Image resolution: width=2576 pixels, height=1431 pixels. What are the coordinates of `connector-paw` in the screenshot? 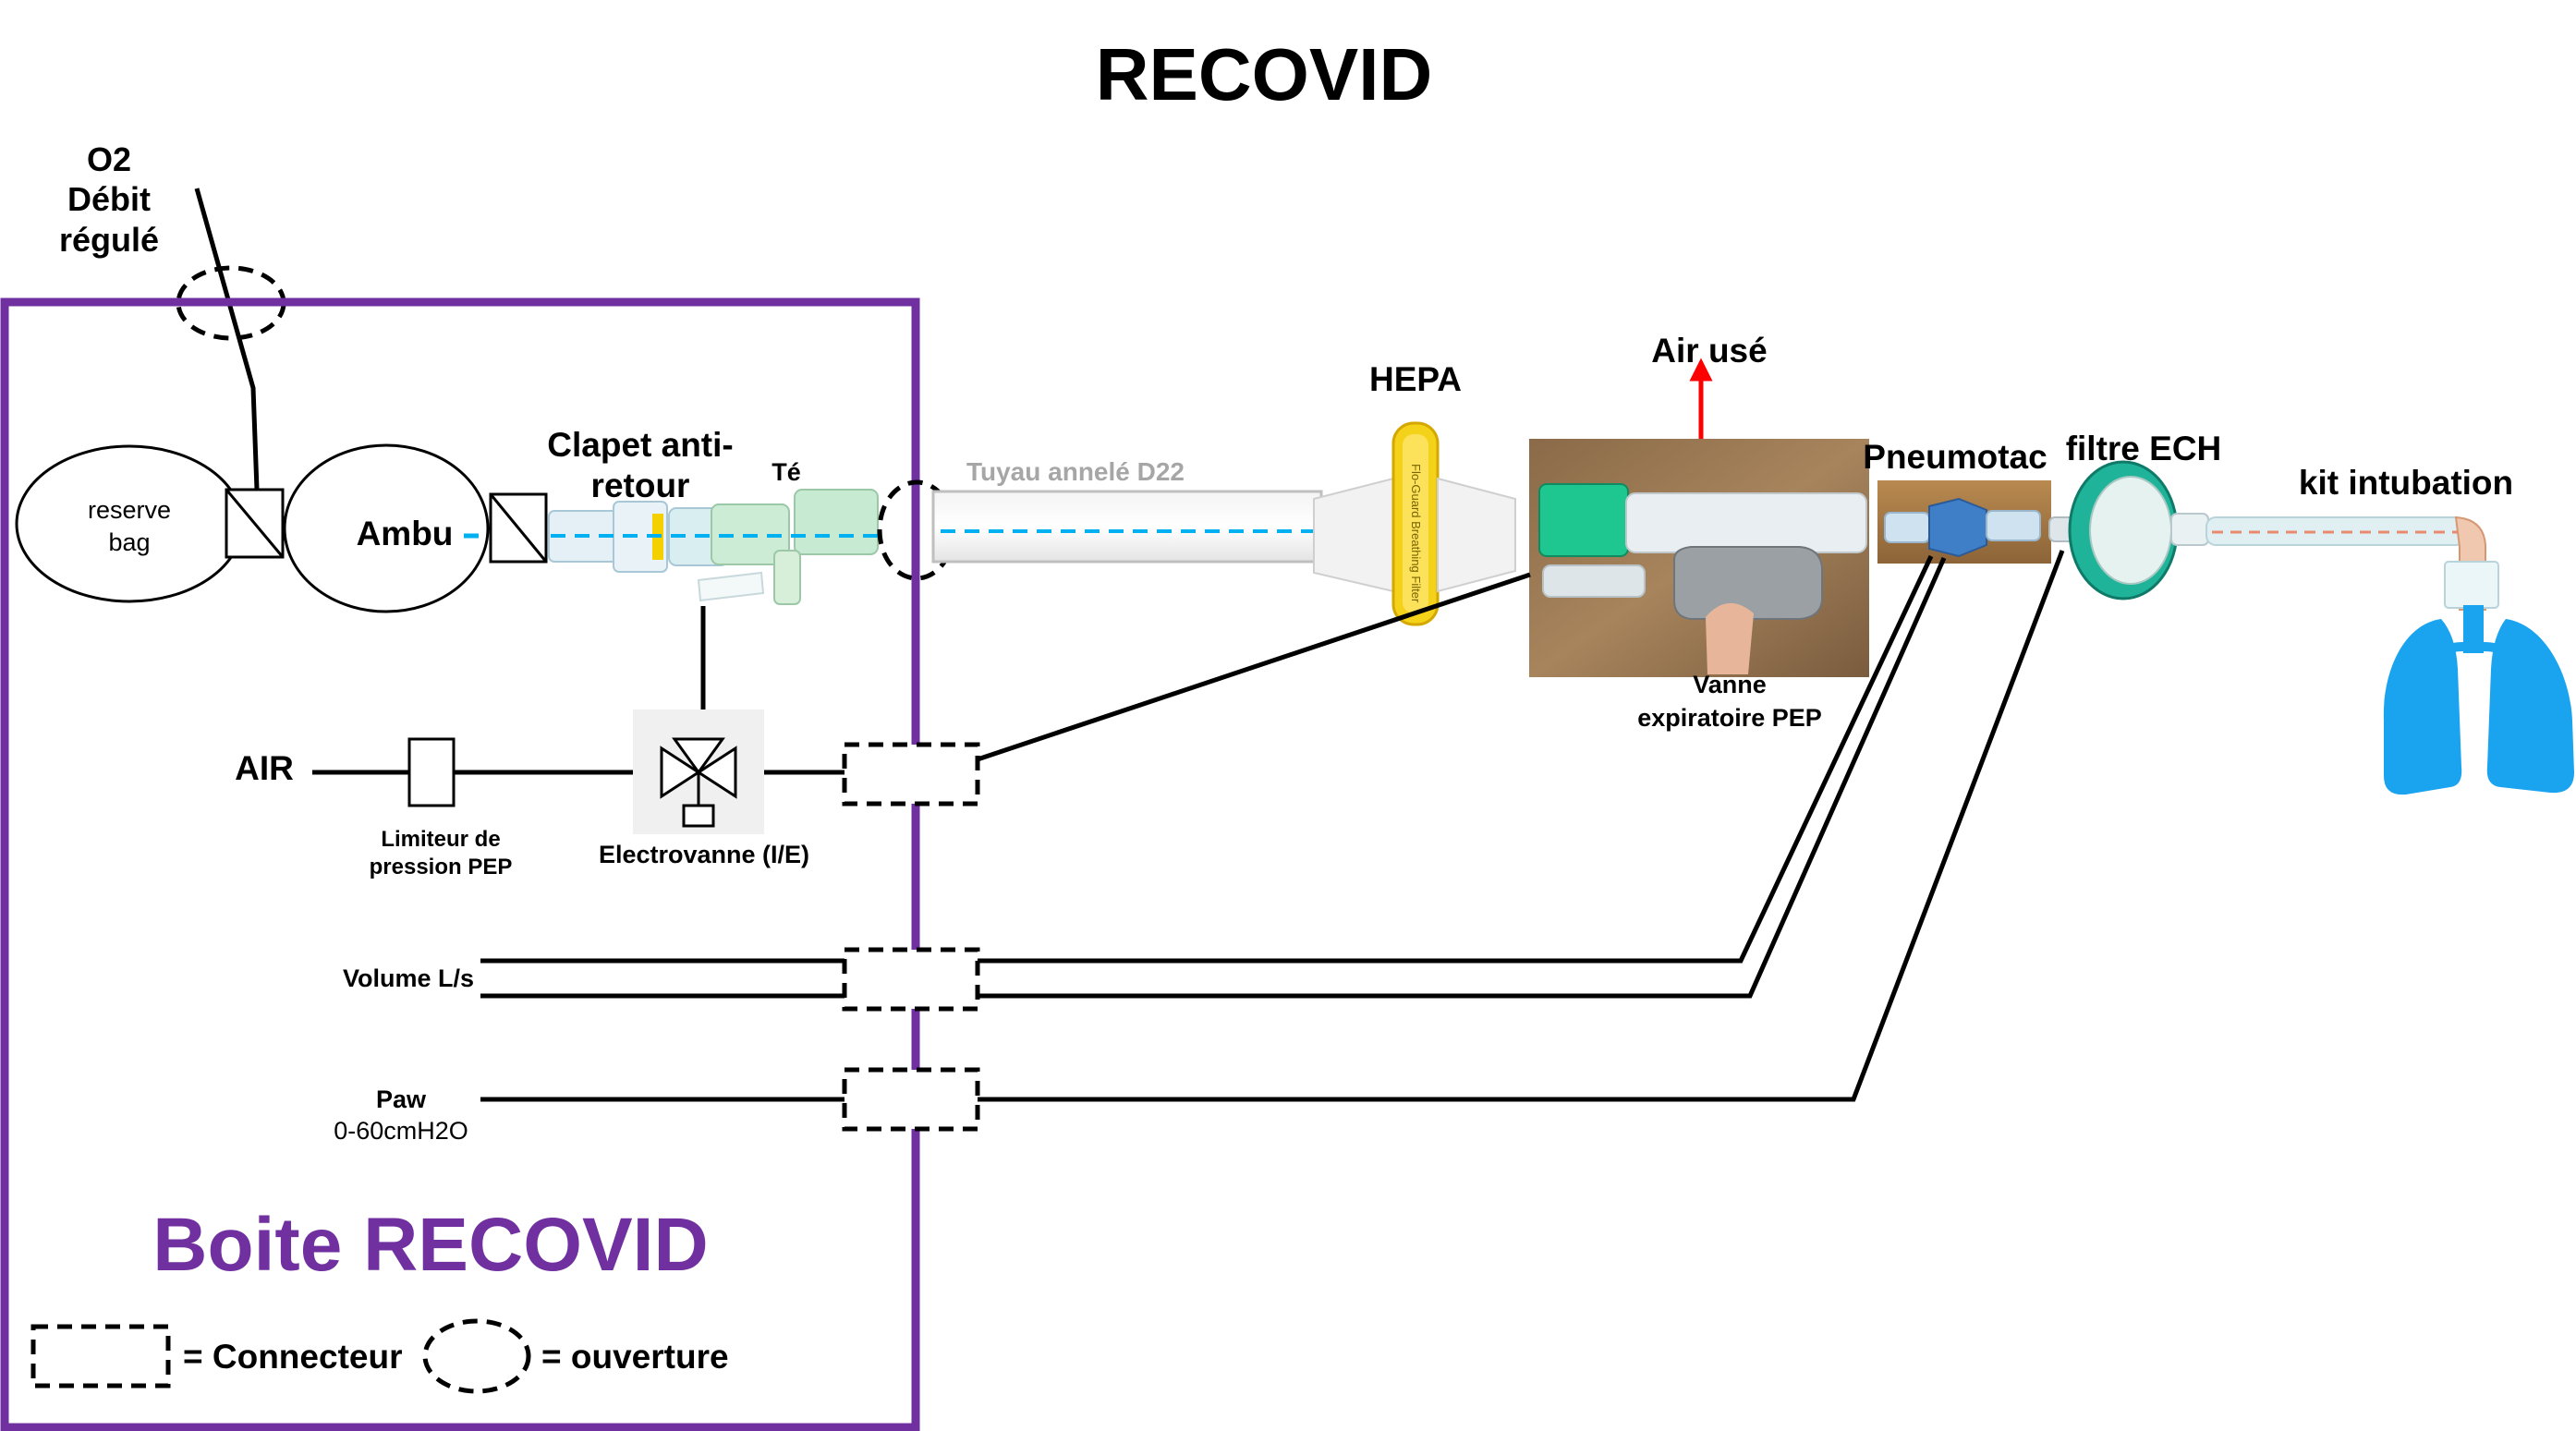 It's located at (911, 1099).